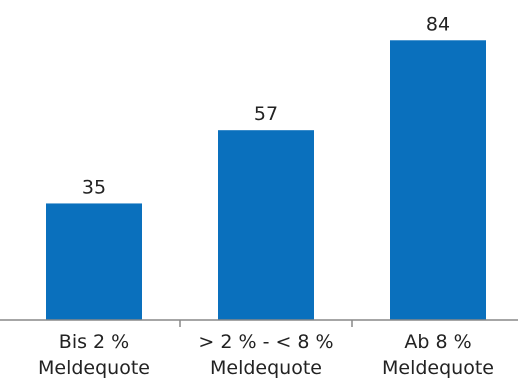 Image resolution: width=518 pixels, height=383 pixels. Describe the element at coordinates (266, 368) in the screenshot. I see `category-label-1-line-1: Meldequote` at that location.